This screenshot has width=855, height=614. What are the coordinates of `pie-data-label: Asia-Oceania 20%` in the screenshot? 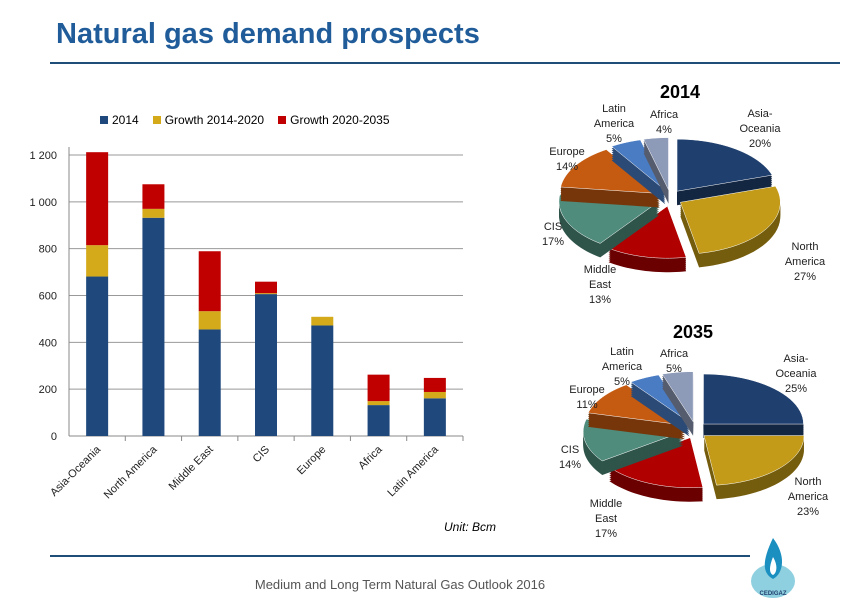 It's located at (760, 129).